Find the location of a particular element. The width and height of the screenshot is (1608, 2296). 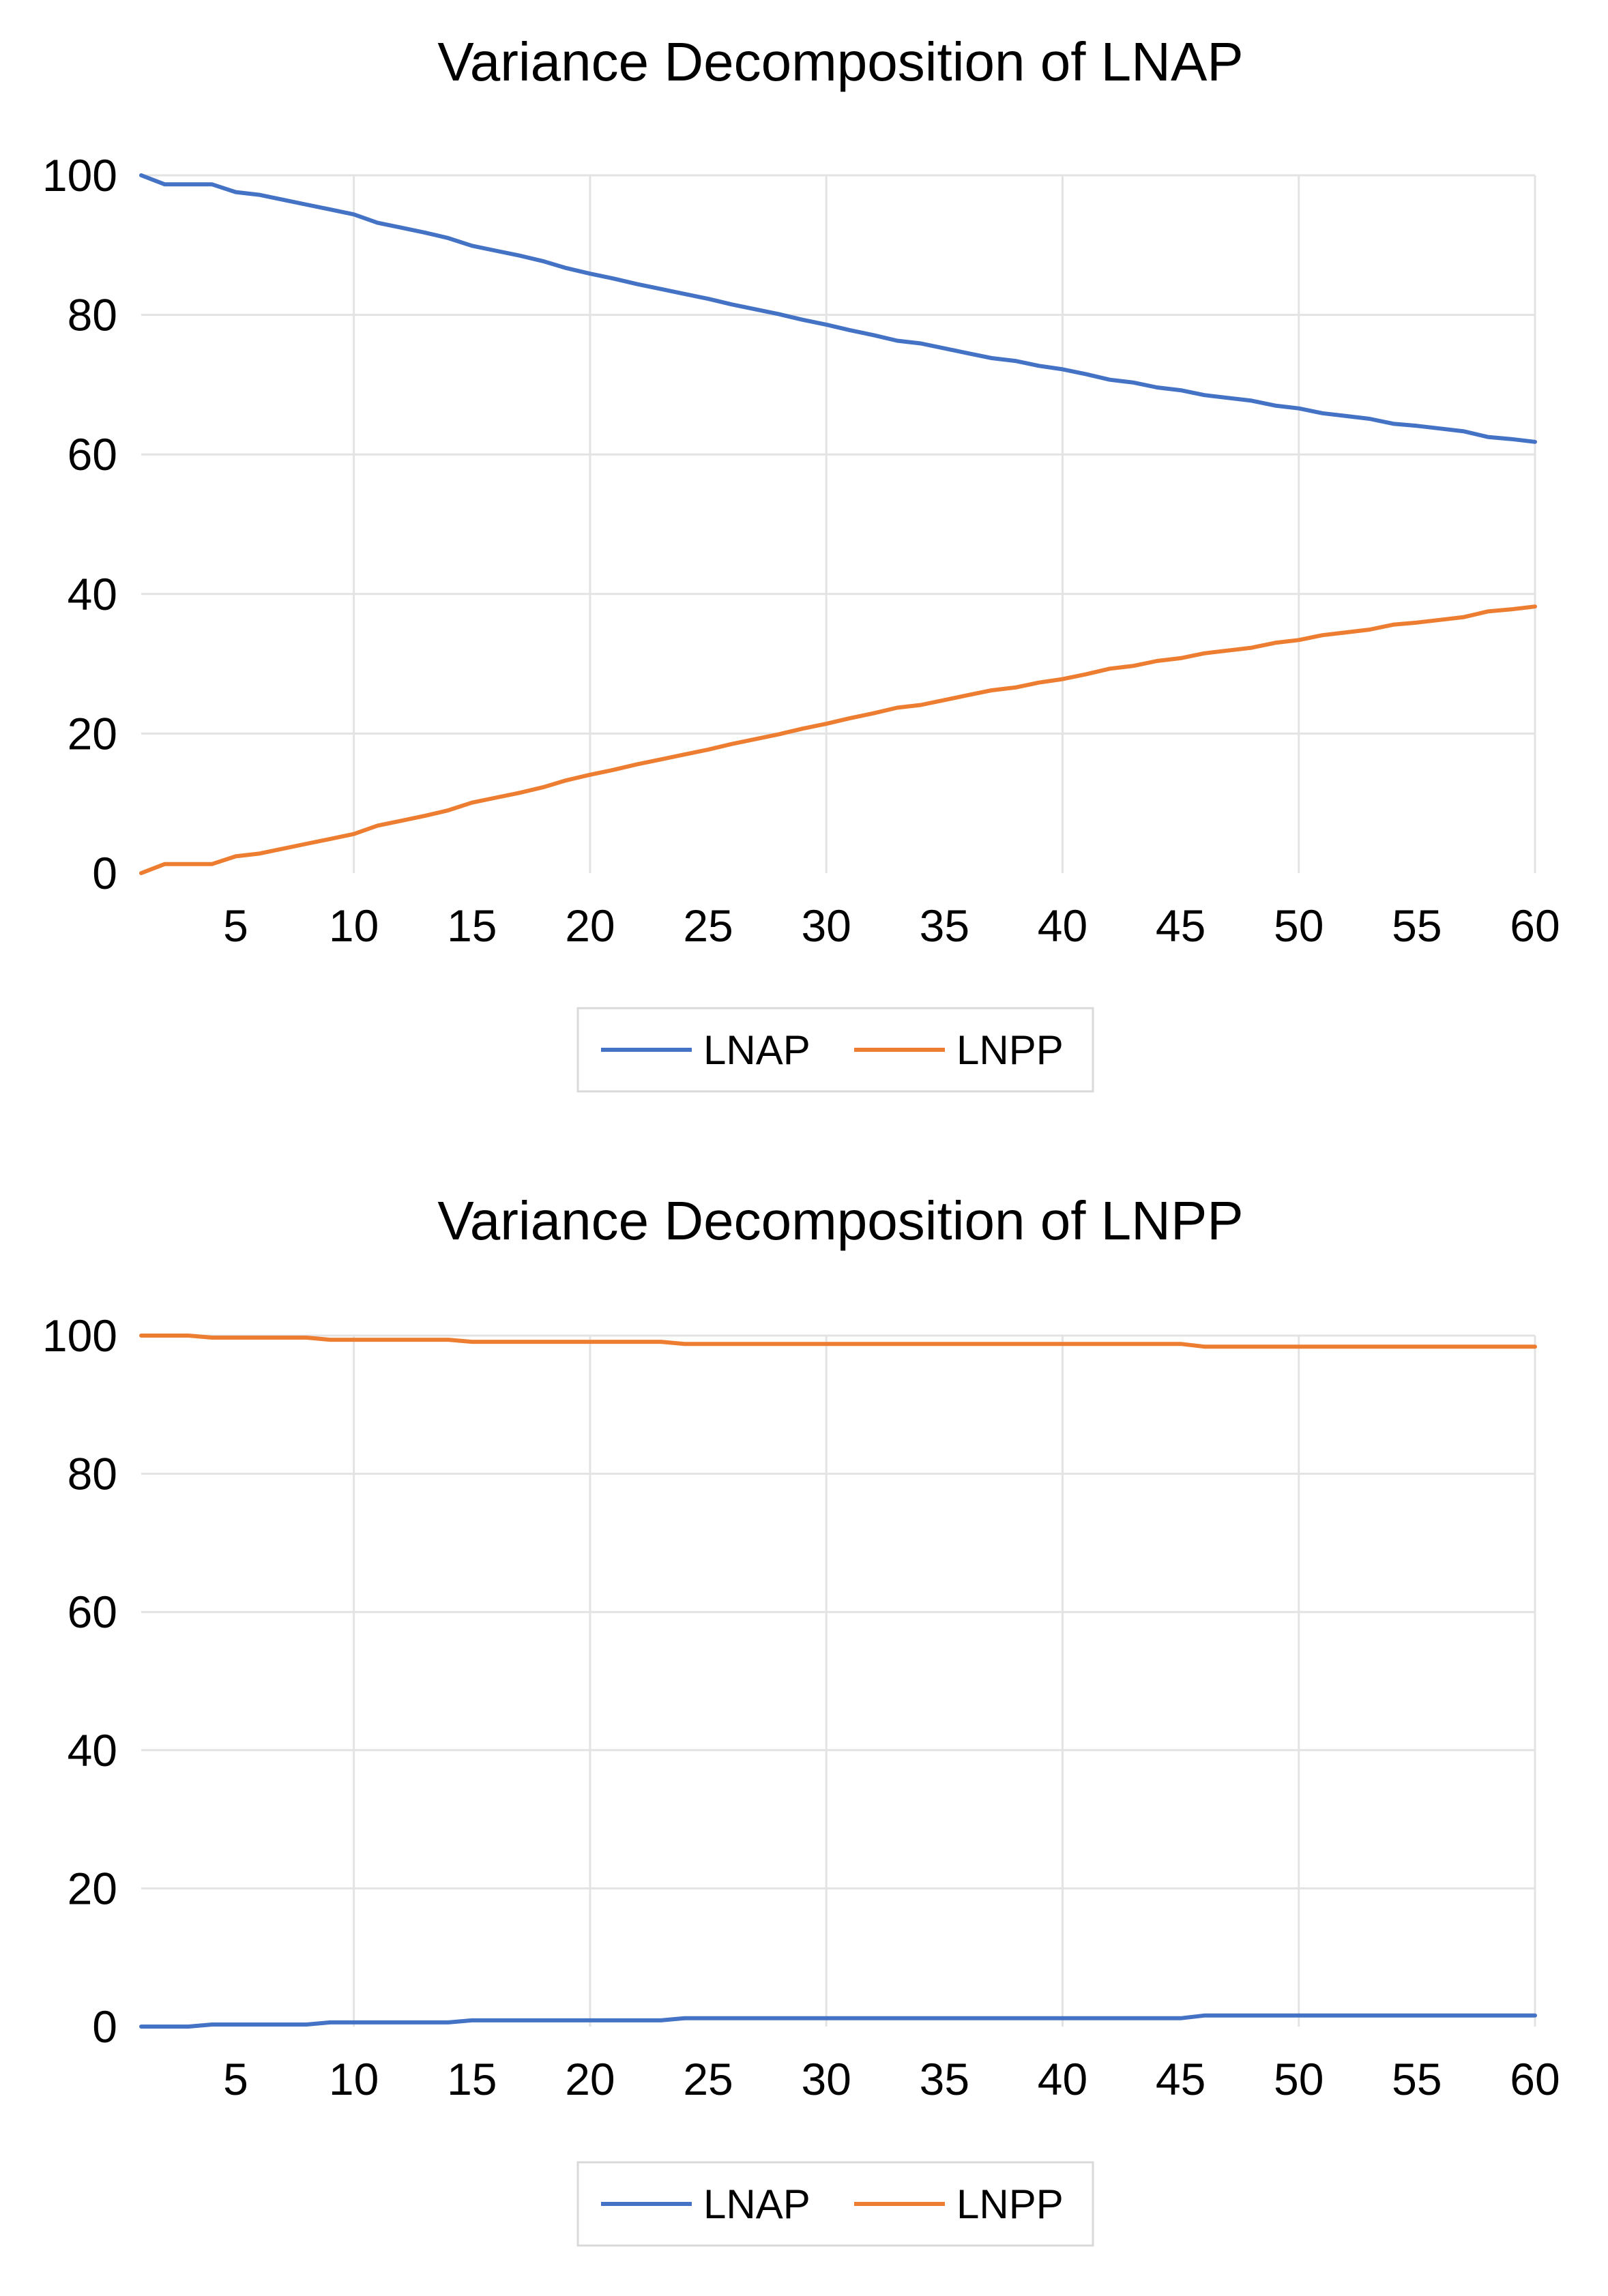

lnpp-chart-legend: LNAP LNPP is located at coordinates (835, 2204).